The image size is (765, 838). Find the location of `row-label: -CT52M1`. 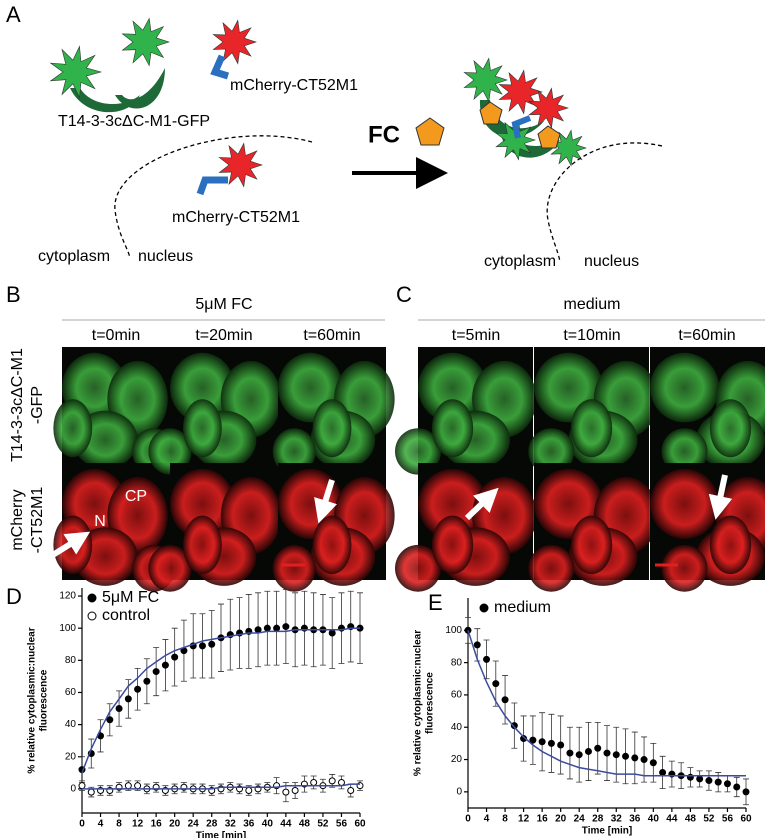

row-label: -CT52M1 is located at coordinates (37, 520).